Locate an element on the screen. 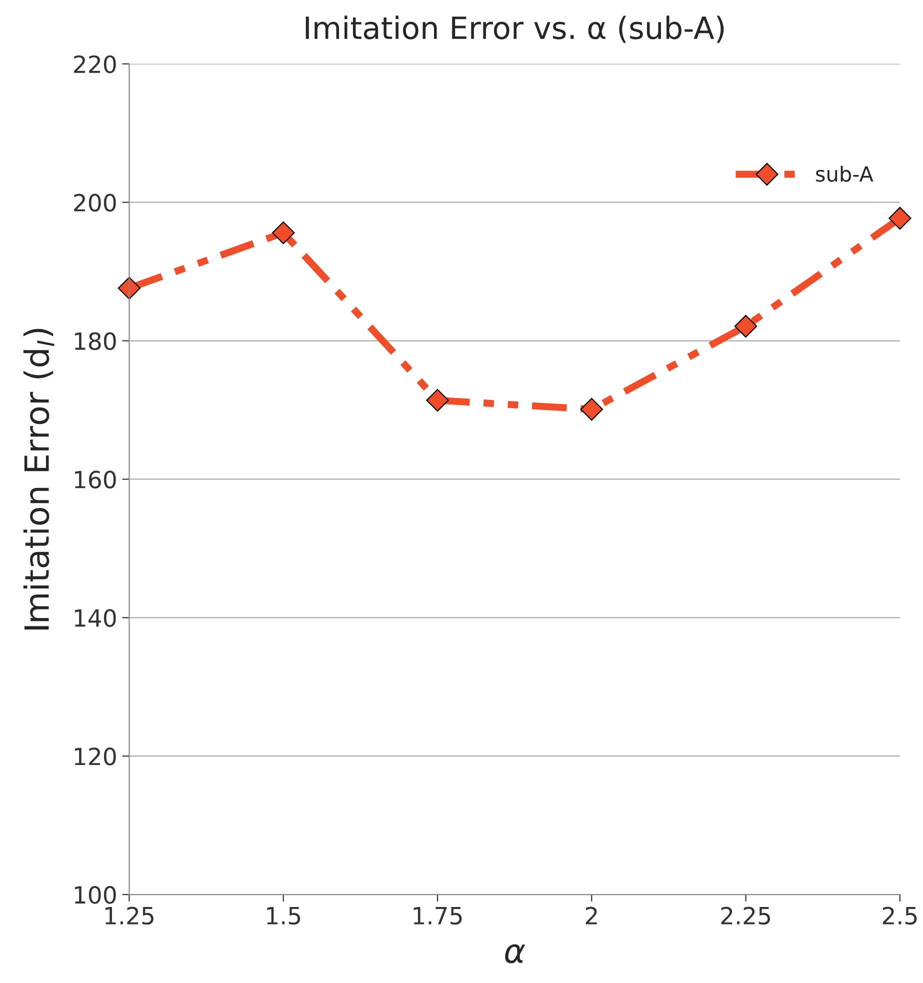  x-tick-label: 1.25 is located at coordinates (130, 915).